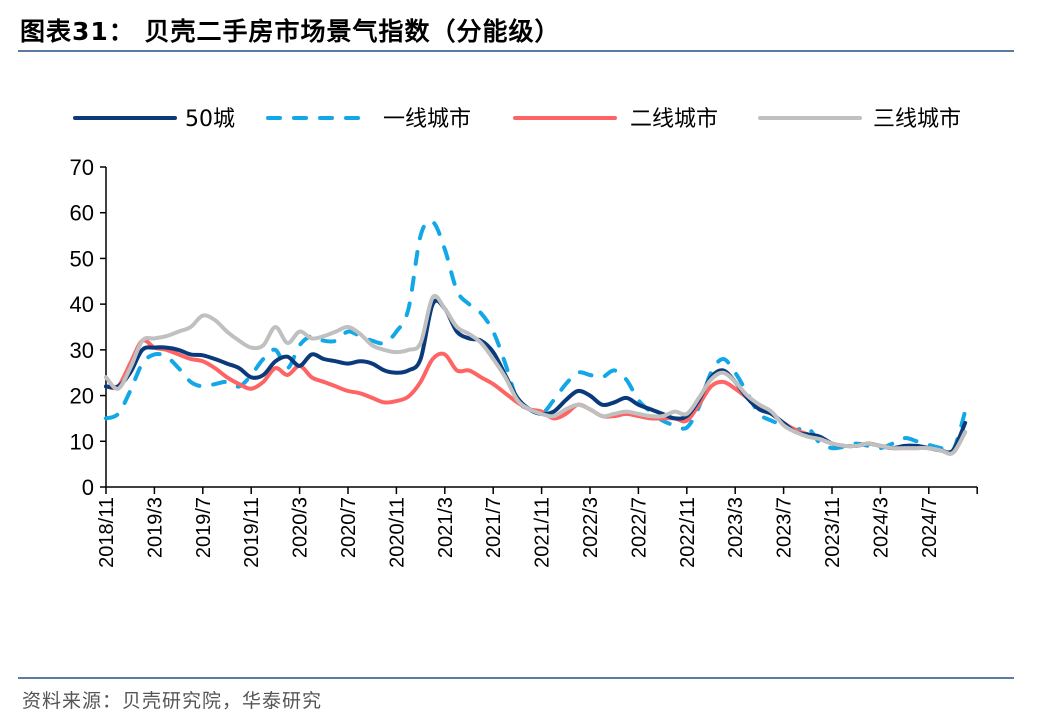 Image resolution: width=1048 pixels, height=728 pixels. Describe the element at coordinates (930, 527) in the screenshot. I see `x-tick-label: 2024/7` at that location.